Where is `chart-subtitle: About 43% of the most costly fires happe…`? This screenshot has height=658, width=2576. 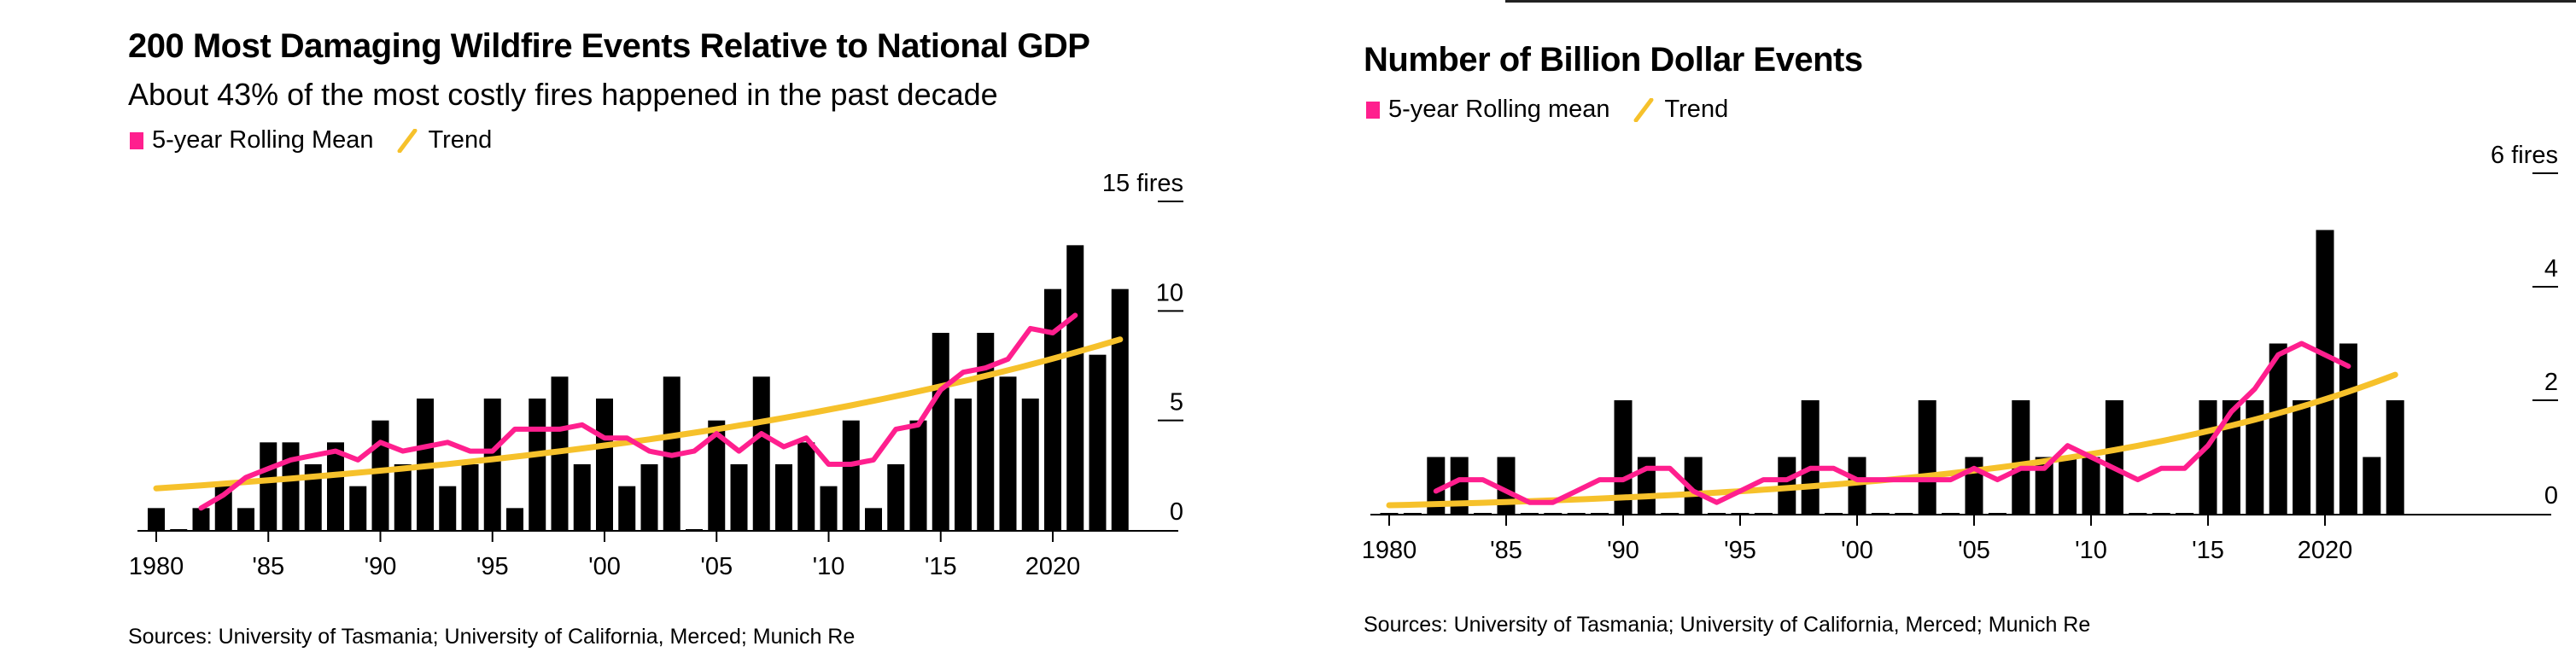 chart-subtitle: About 43% of the most costly fires happe… is located at coordinates (563, 94).